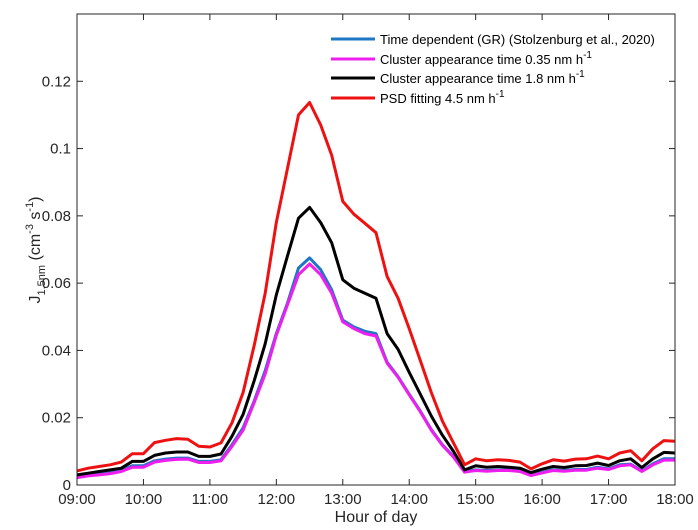 This screenshot has width=698, height=530. What do you see at coordinates (35, 300) in the screenshot?
I see `y-axis-label-main: J` at bounding box center [35, 300].